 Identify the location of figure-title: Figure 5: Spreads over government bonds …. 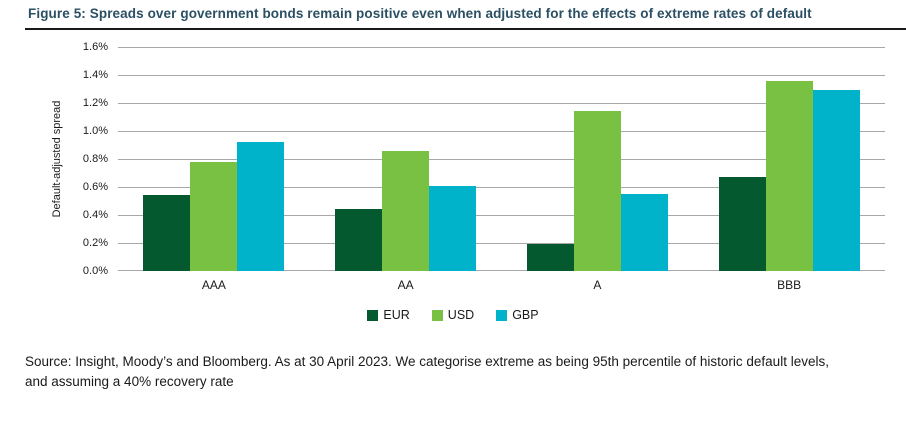
(420, 13).